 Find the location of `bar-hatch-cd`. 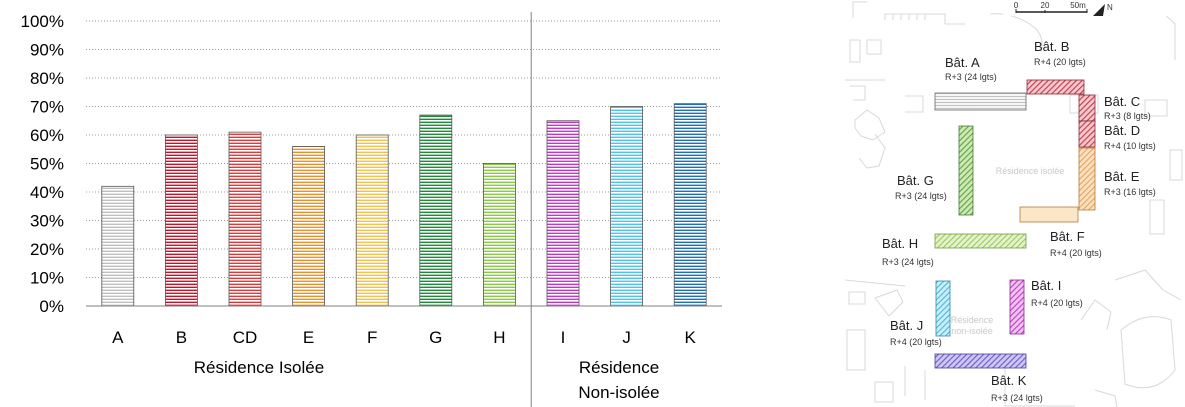

bar-hatch-cd is located at coordinates (245, 219).